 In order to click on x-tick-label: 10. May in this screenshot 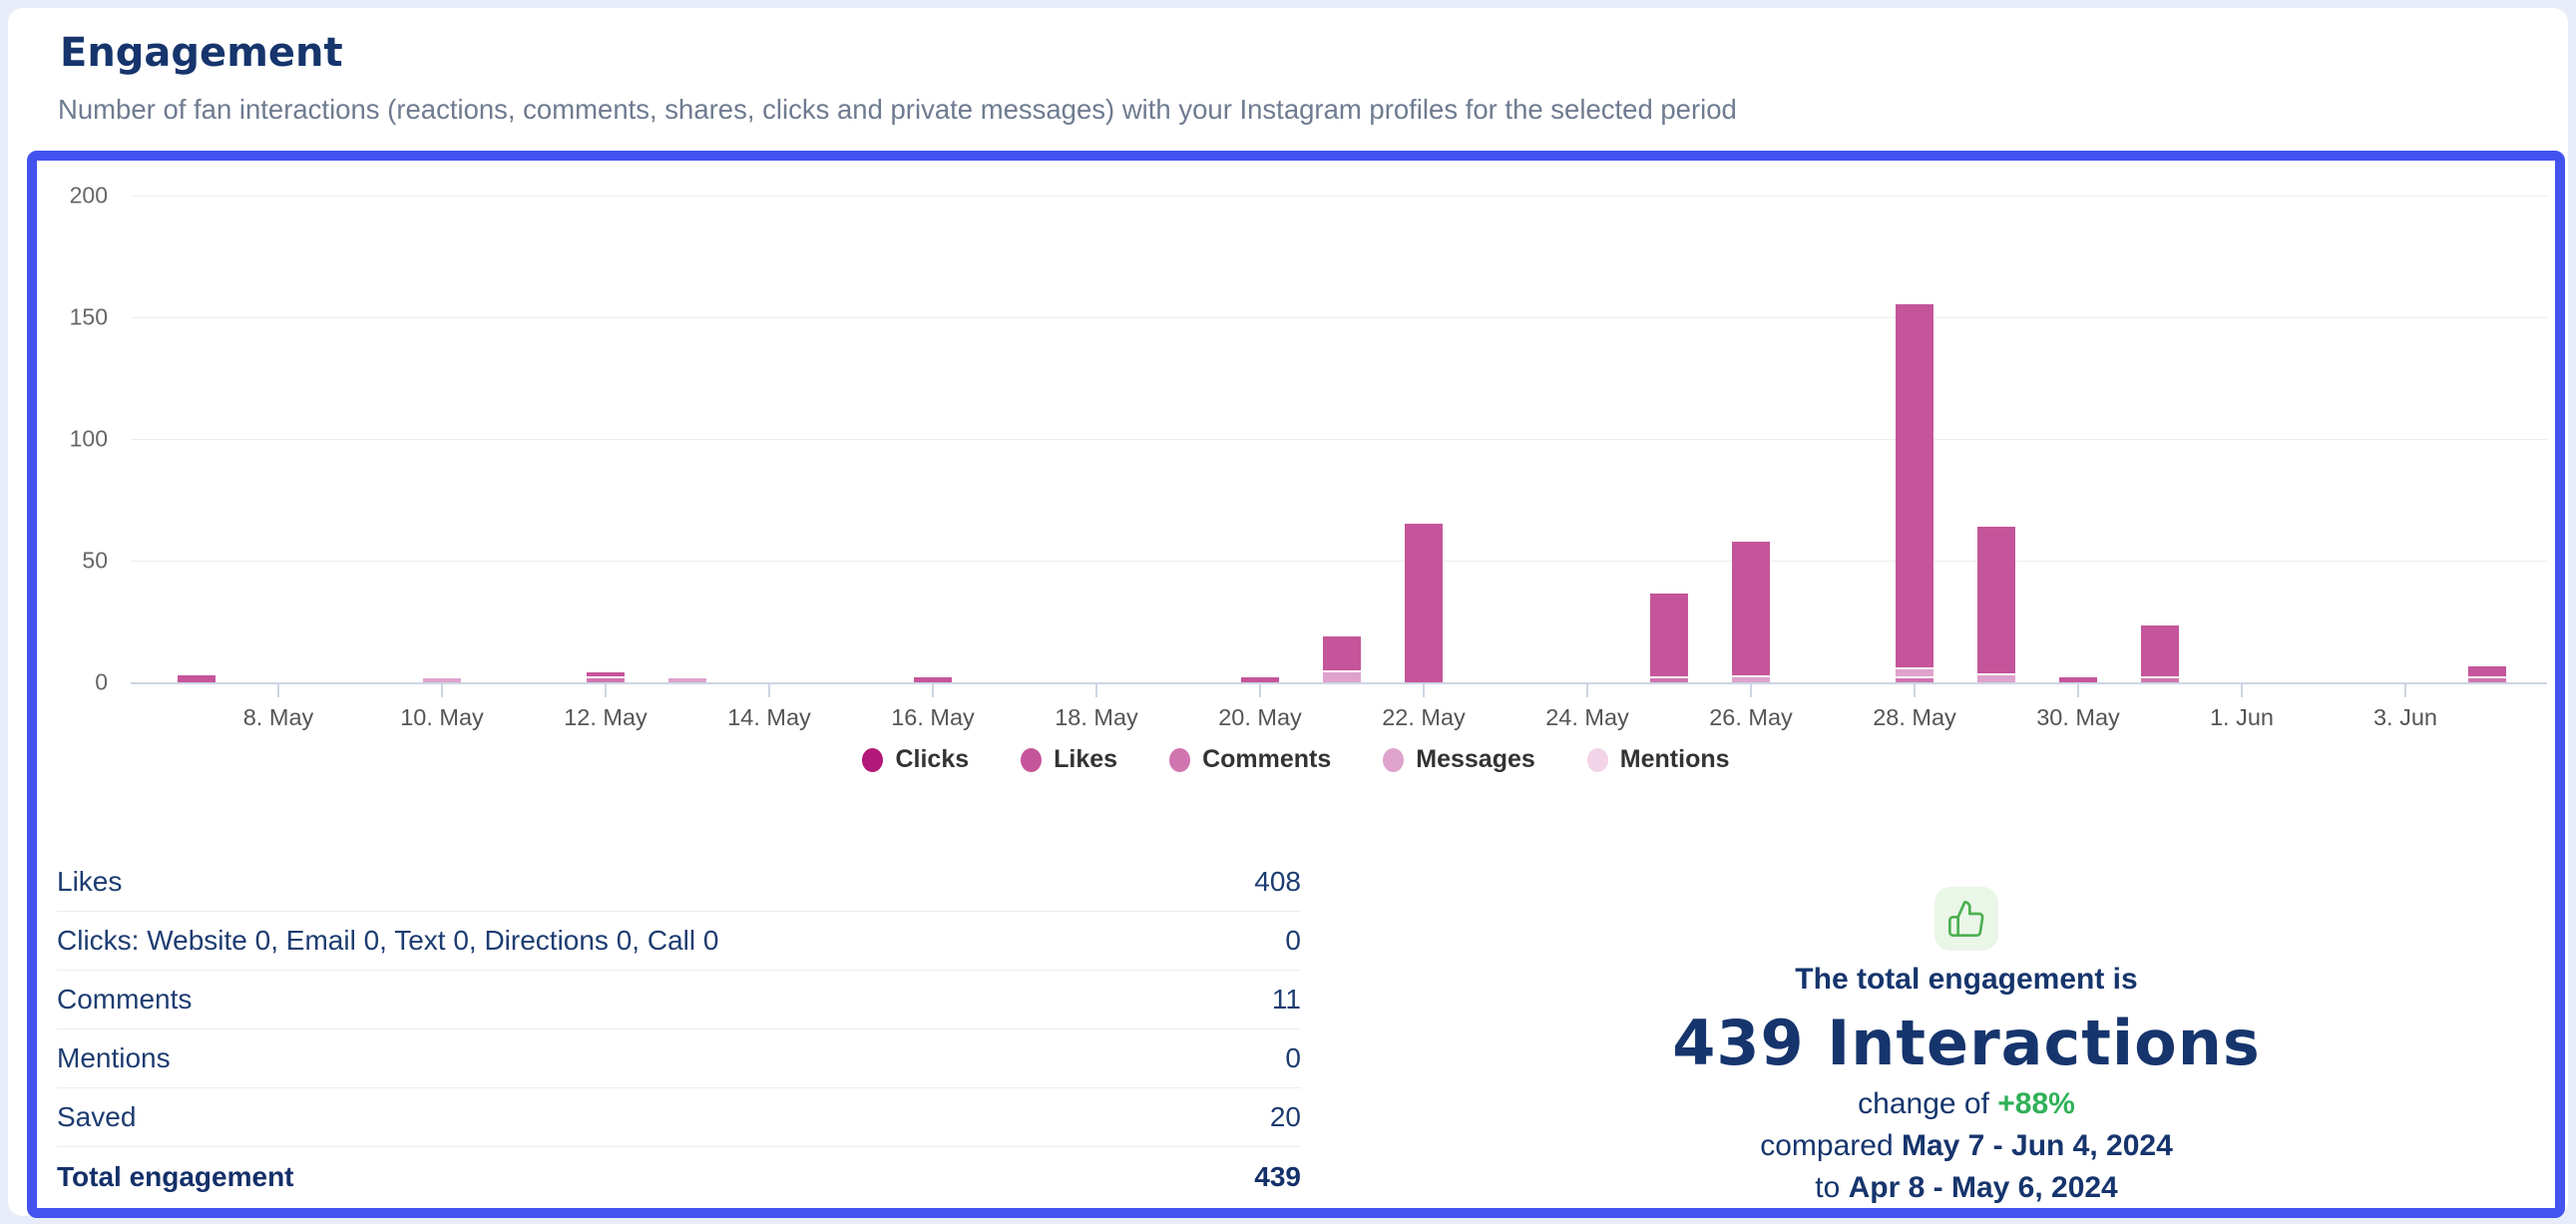, I will do `click(442, 717)`.